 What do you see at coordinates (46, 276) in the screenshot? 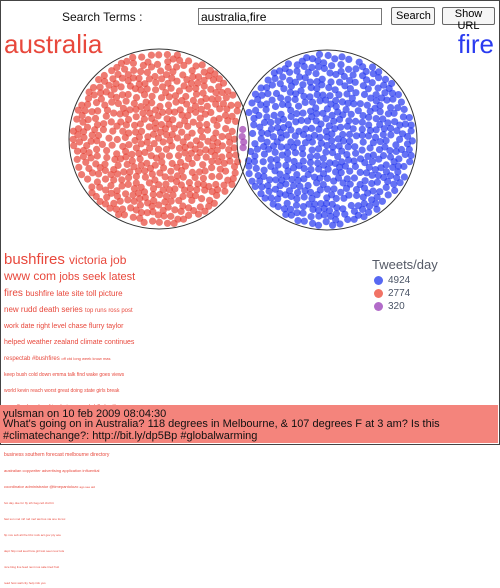
I see `cloud-word: com` at bounding box center [46, 276].